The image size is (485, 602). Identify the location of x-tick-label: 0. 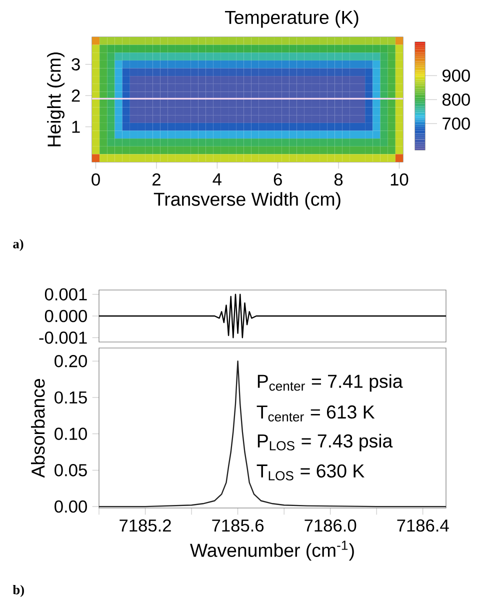
(96, 179).